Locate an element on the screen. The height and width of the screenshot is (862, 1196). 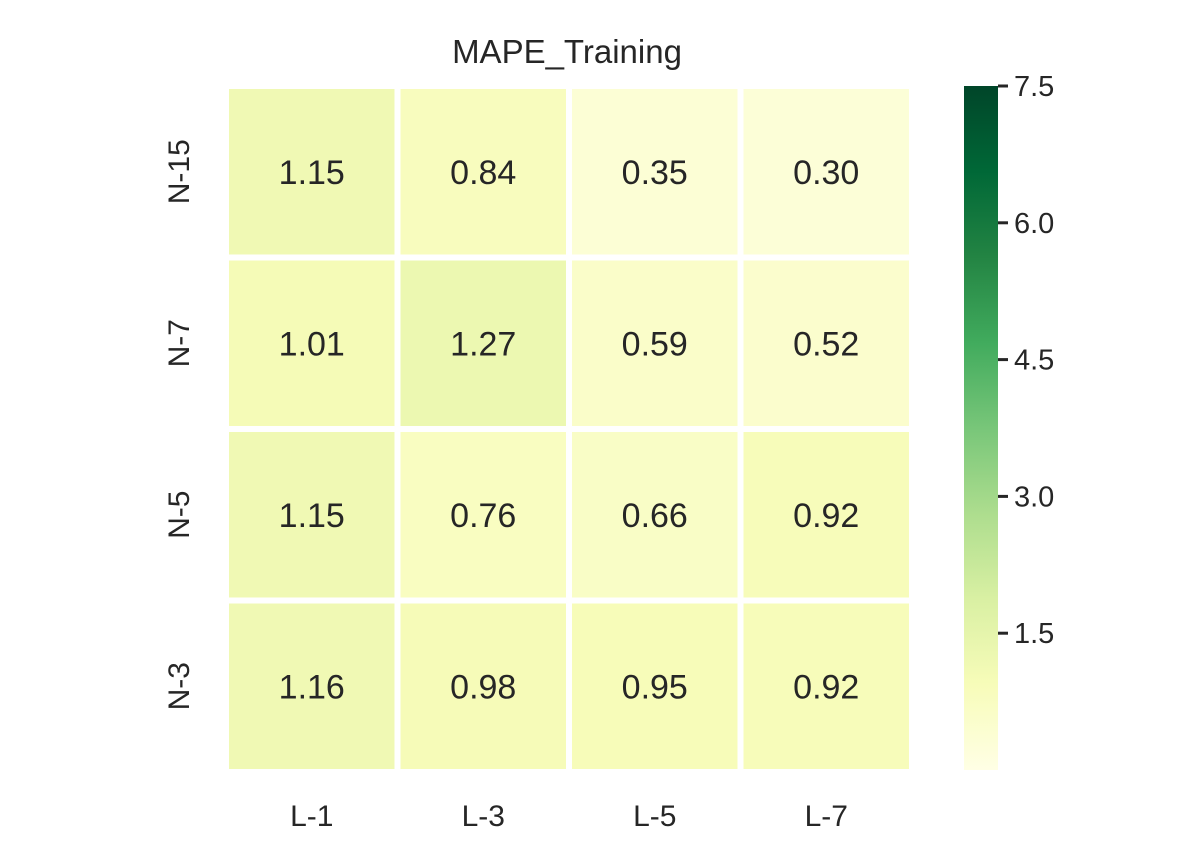
cell-value-label: 0.98 is located at coordinates (483, 687).